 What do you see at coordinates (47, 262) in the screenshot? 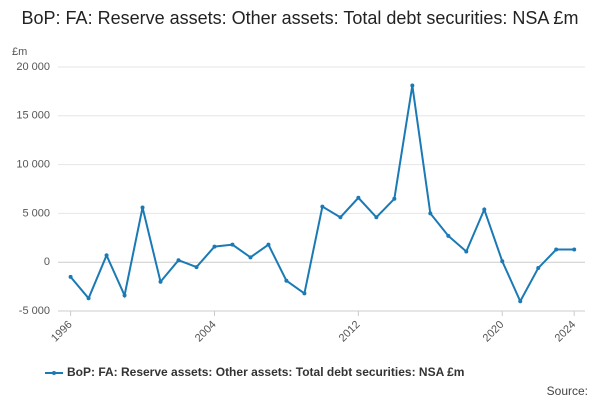
I see `y-tick-label: 0` at bounding box center [47, 262].